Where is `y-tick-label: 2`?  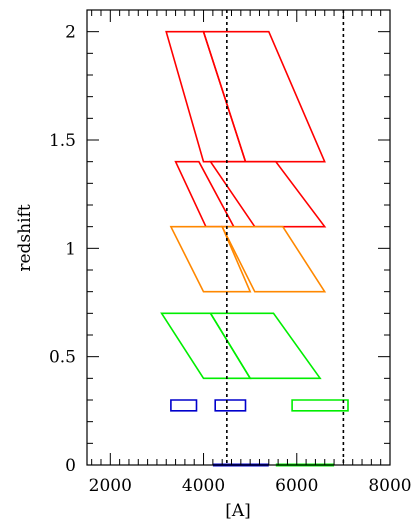
y-tick-label: 2 is located at coordinates (70, 33).